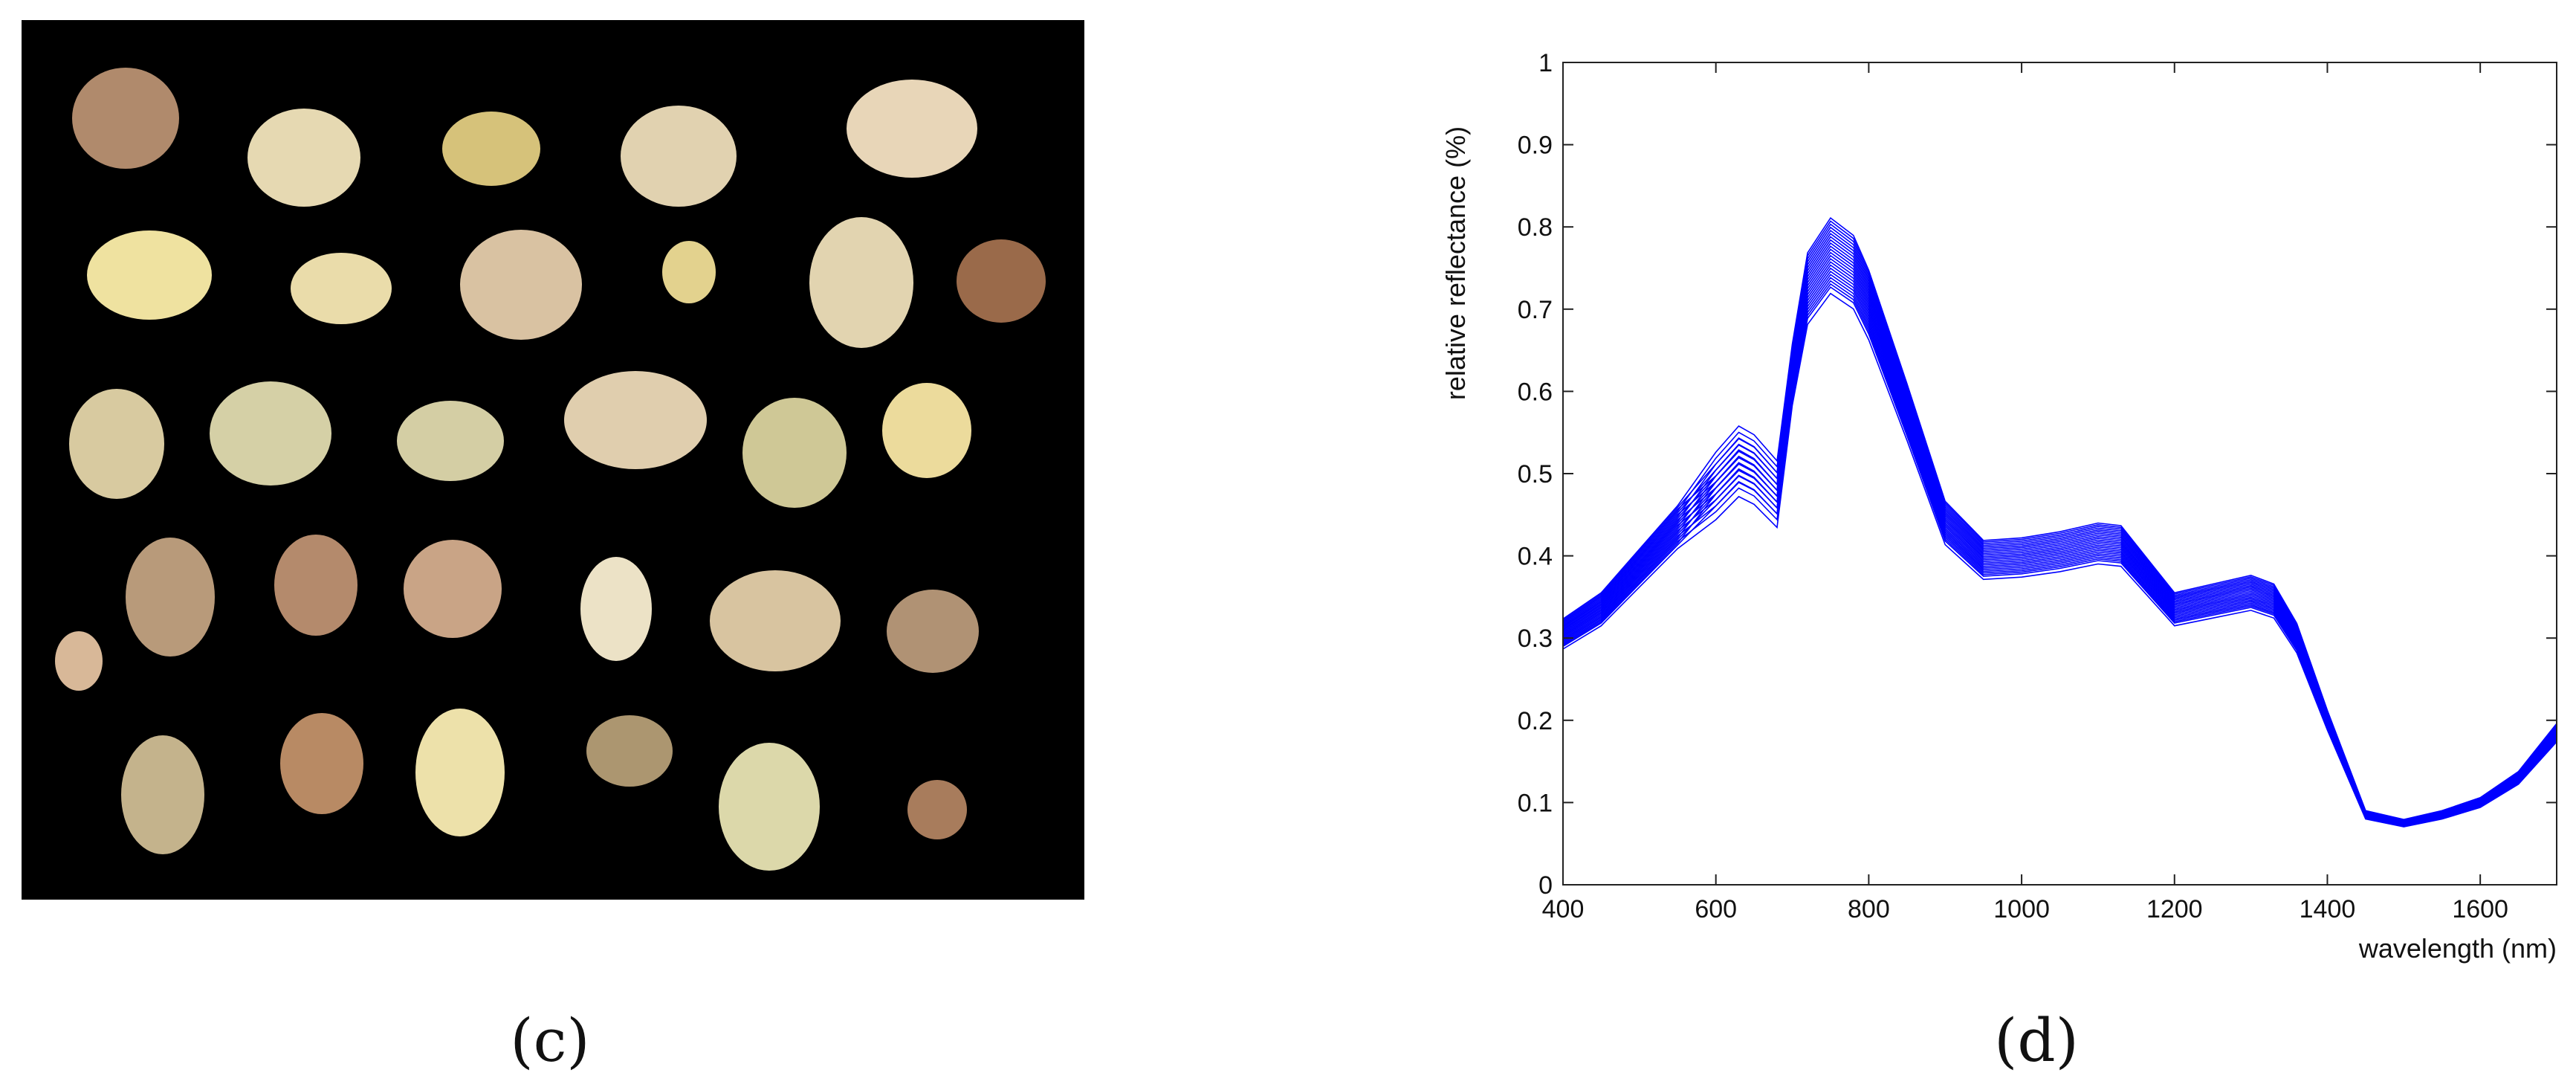  What do you see at coordinates (2021, 909) in the screenshot?
I see `x-tick-label: 1000` at bounding box center [2021, 909].